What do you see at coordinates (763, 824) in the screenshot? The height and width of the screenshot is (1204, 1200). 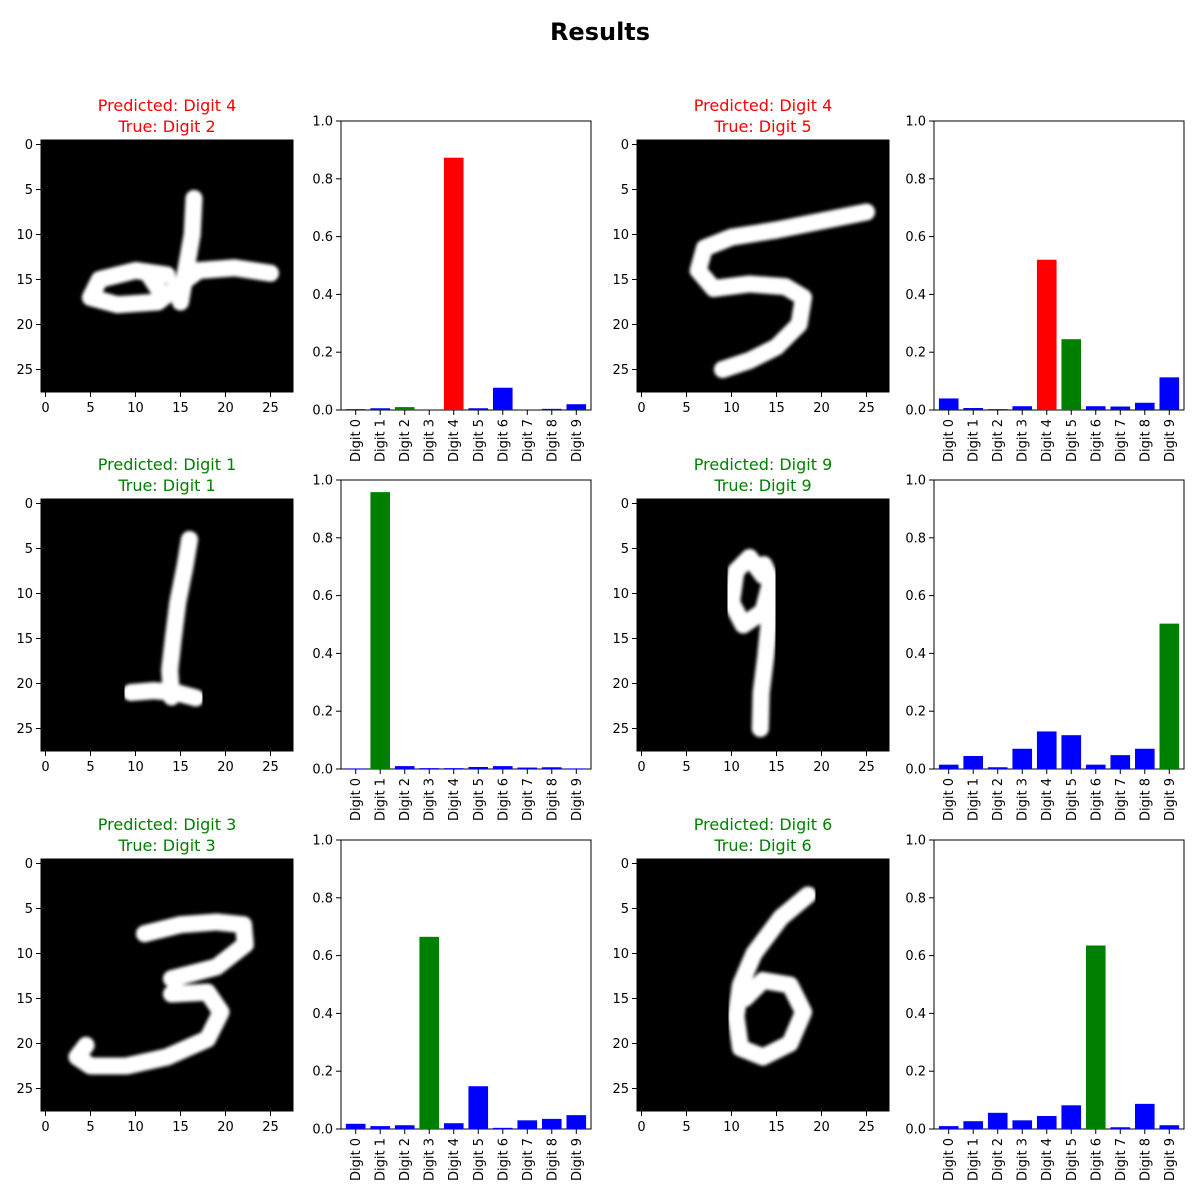 I see `panel-title-line: Predicted: Digit 6` at bounding box center [763, 824].